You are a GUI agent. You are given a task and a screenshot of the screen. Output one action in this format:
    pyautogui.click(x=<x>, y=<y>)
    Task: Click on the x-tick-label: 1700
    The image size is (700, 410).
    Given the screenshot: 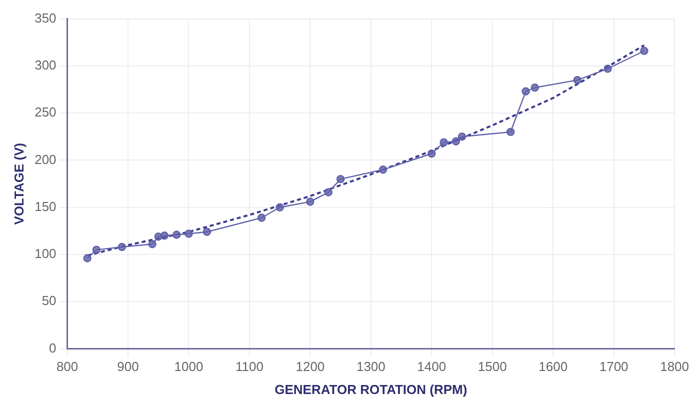 What is the action you would take?
    pyautogui.click(x=613, y=366)
    